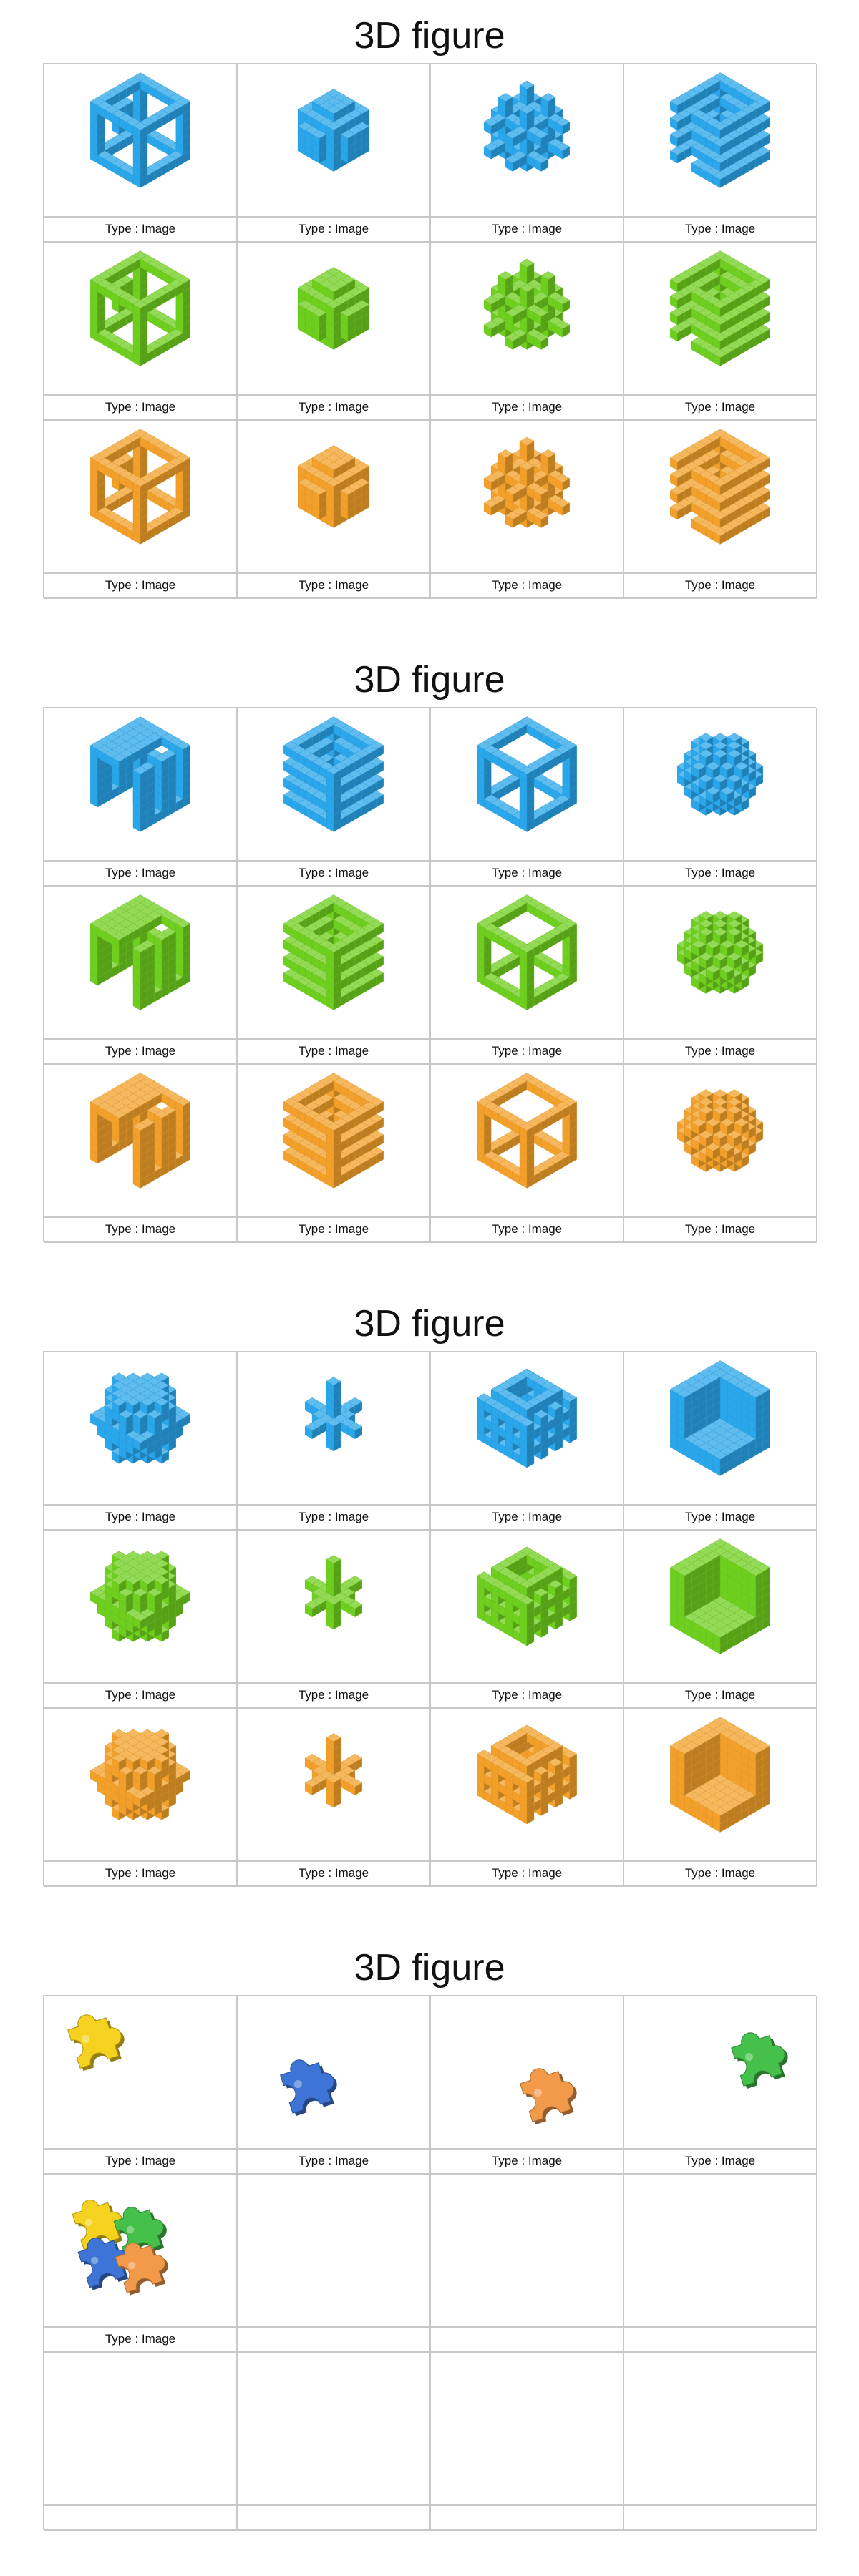  Describe the element at coordinates (96, 2043) in the screenshot. I see `yellow-puzzle-piece-icon` at that location.